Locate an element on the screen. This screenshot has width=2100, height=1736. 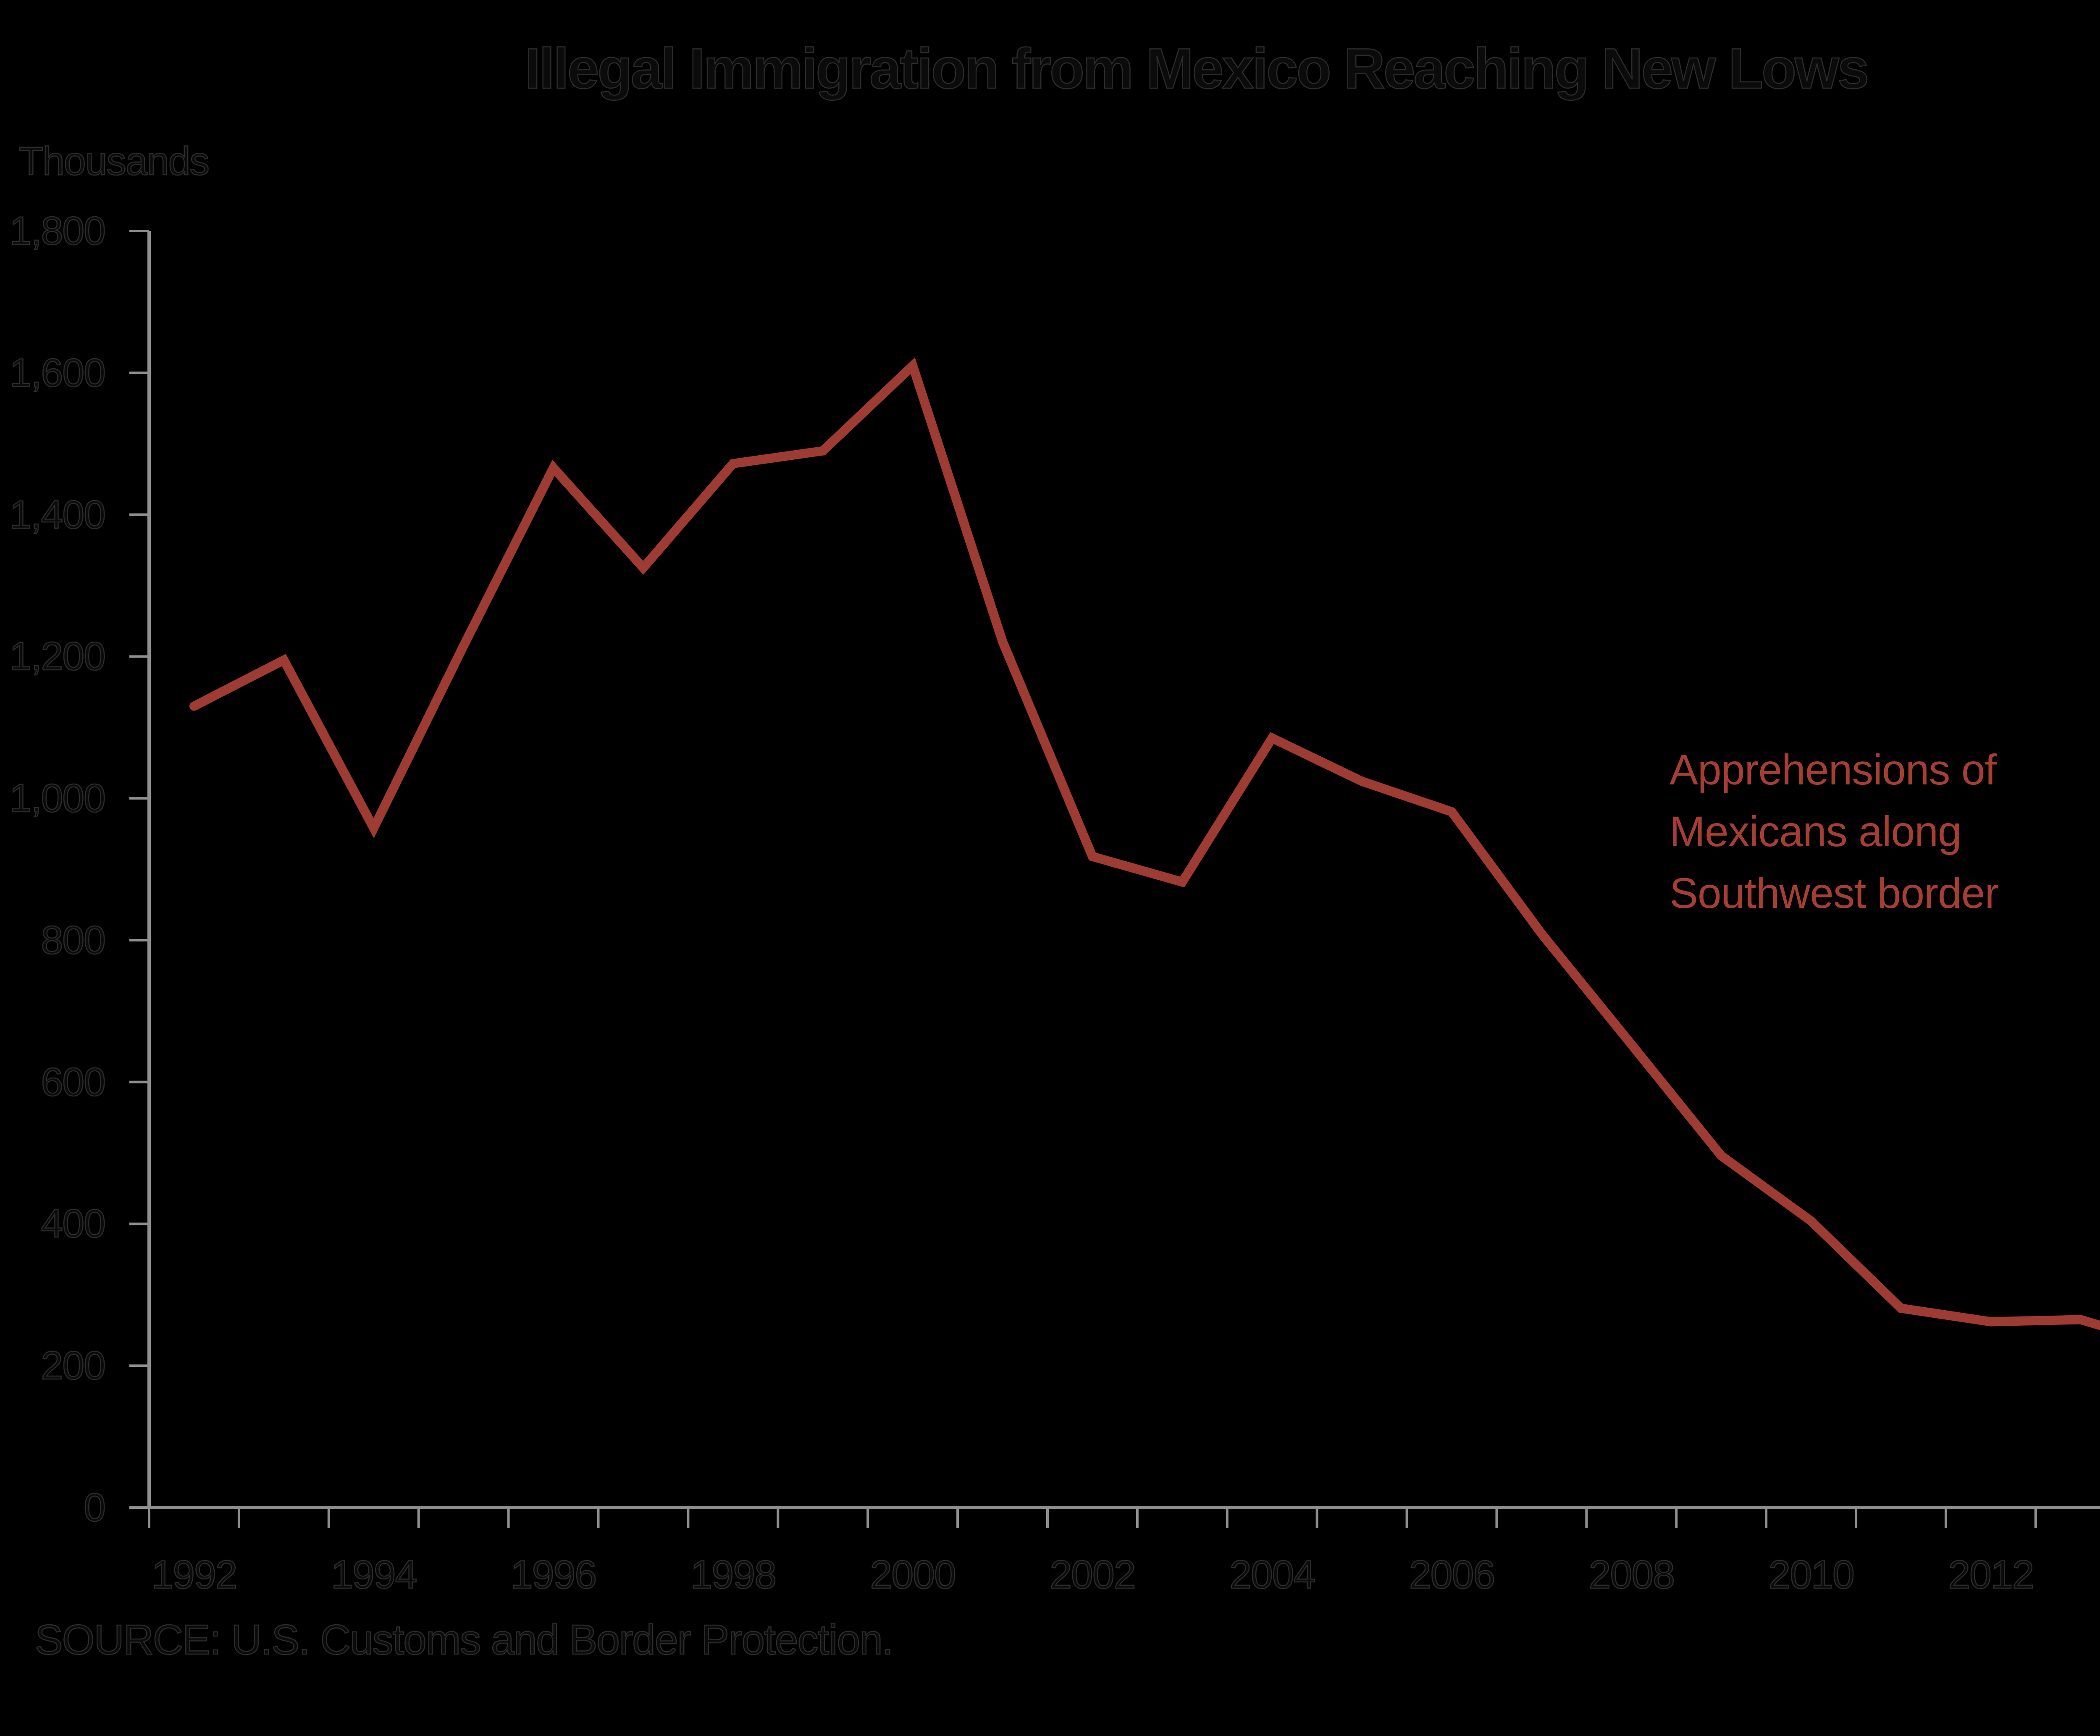
y-tick-label: 600 is located at coordinates (73, 1081).